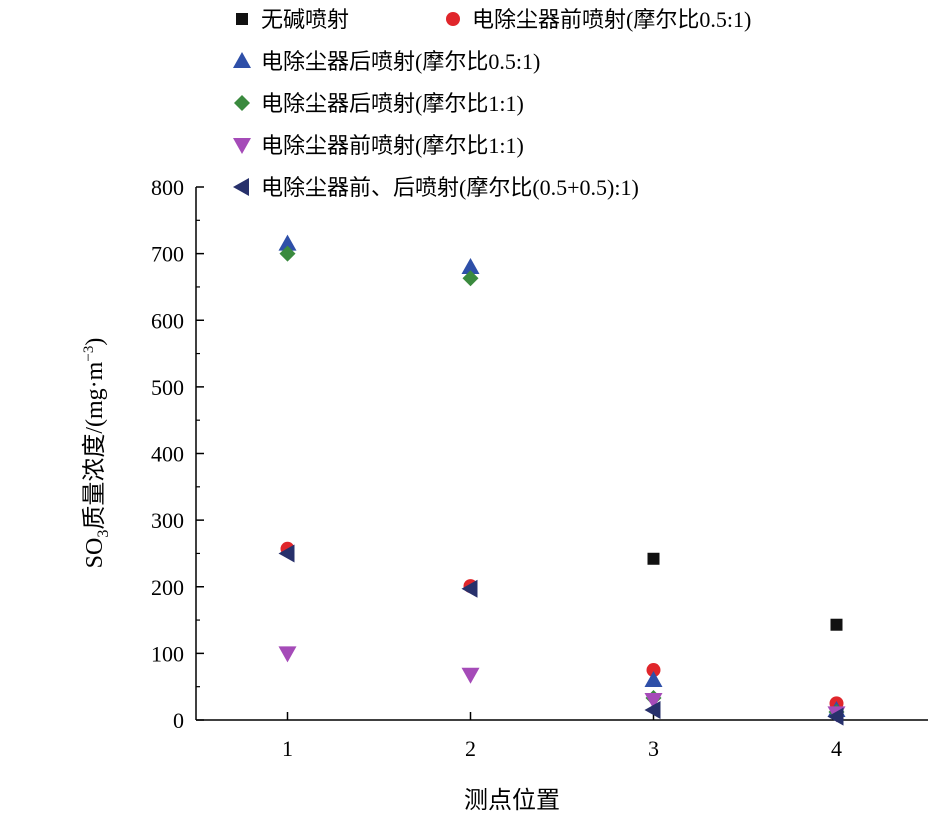 This screenshot has width=945, height=815. I want to click on legend-item: 电除尘器前喷射(摩尔比1:1), so click(378, 145).